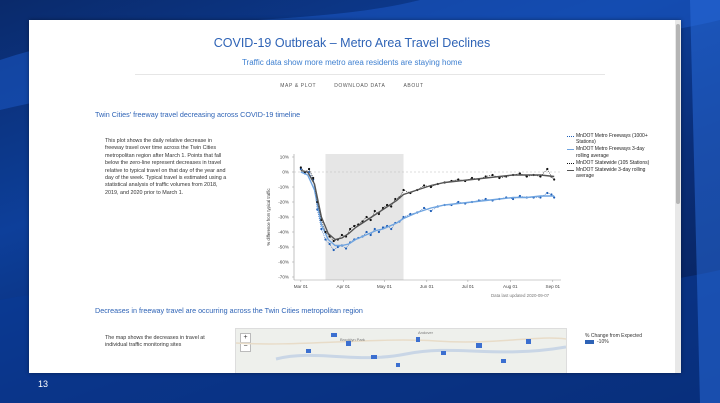  I want to click on scrollbar-thumb, so click(678, 114).